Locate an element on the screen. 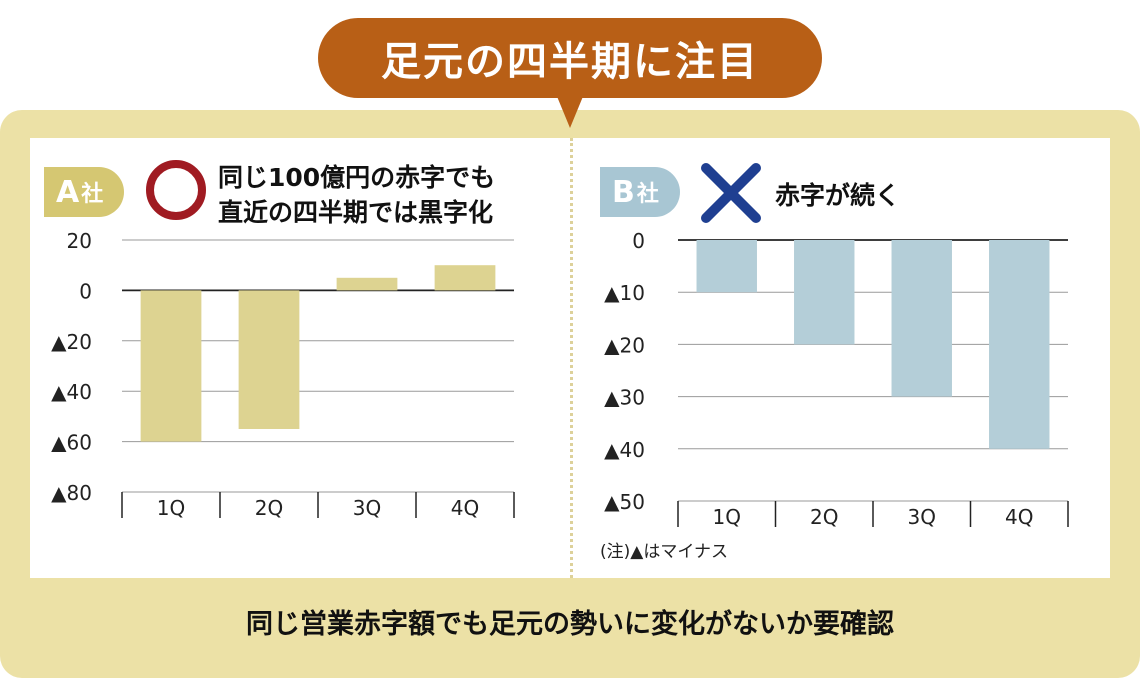 The width and height of the screenshot is (1140, 689). chart-a-ytick-label: 20 is located at coordinates (79, 241).